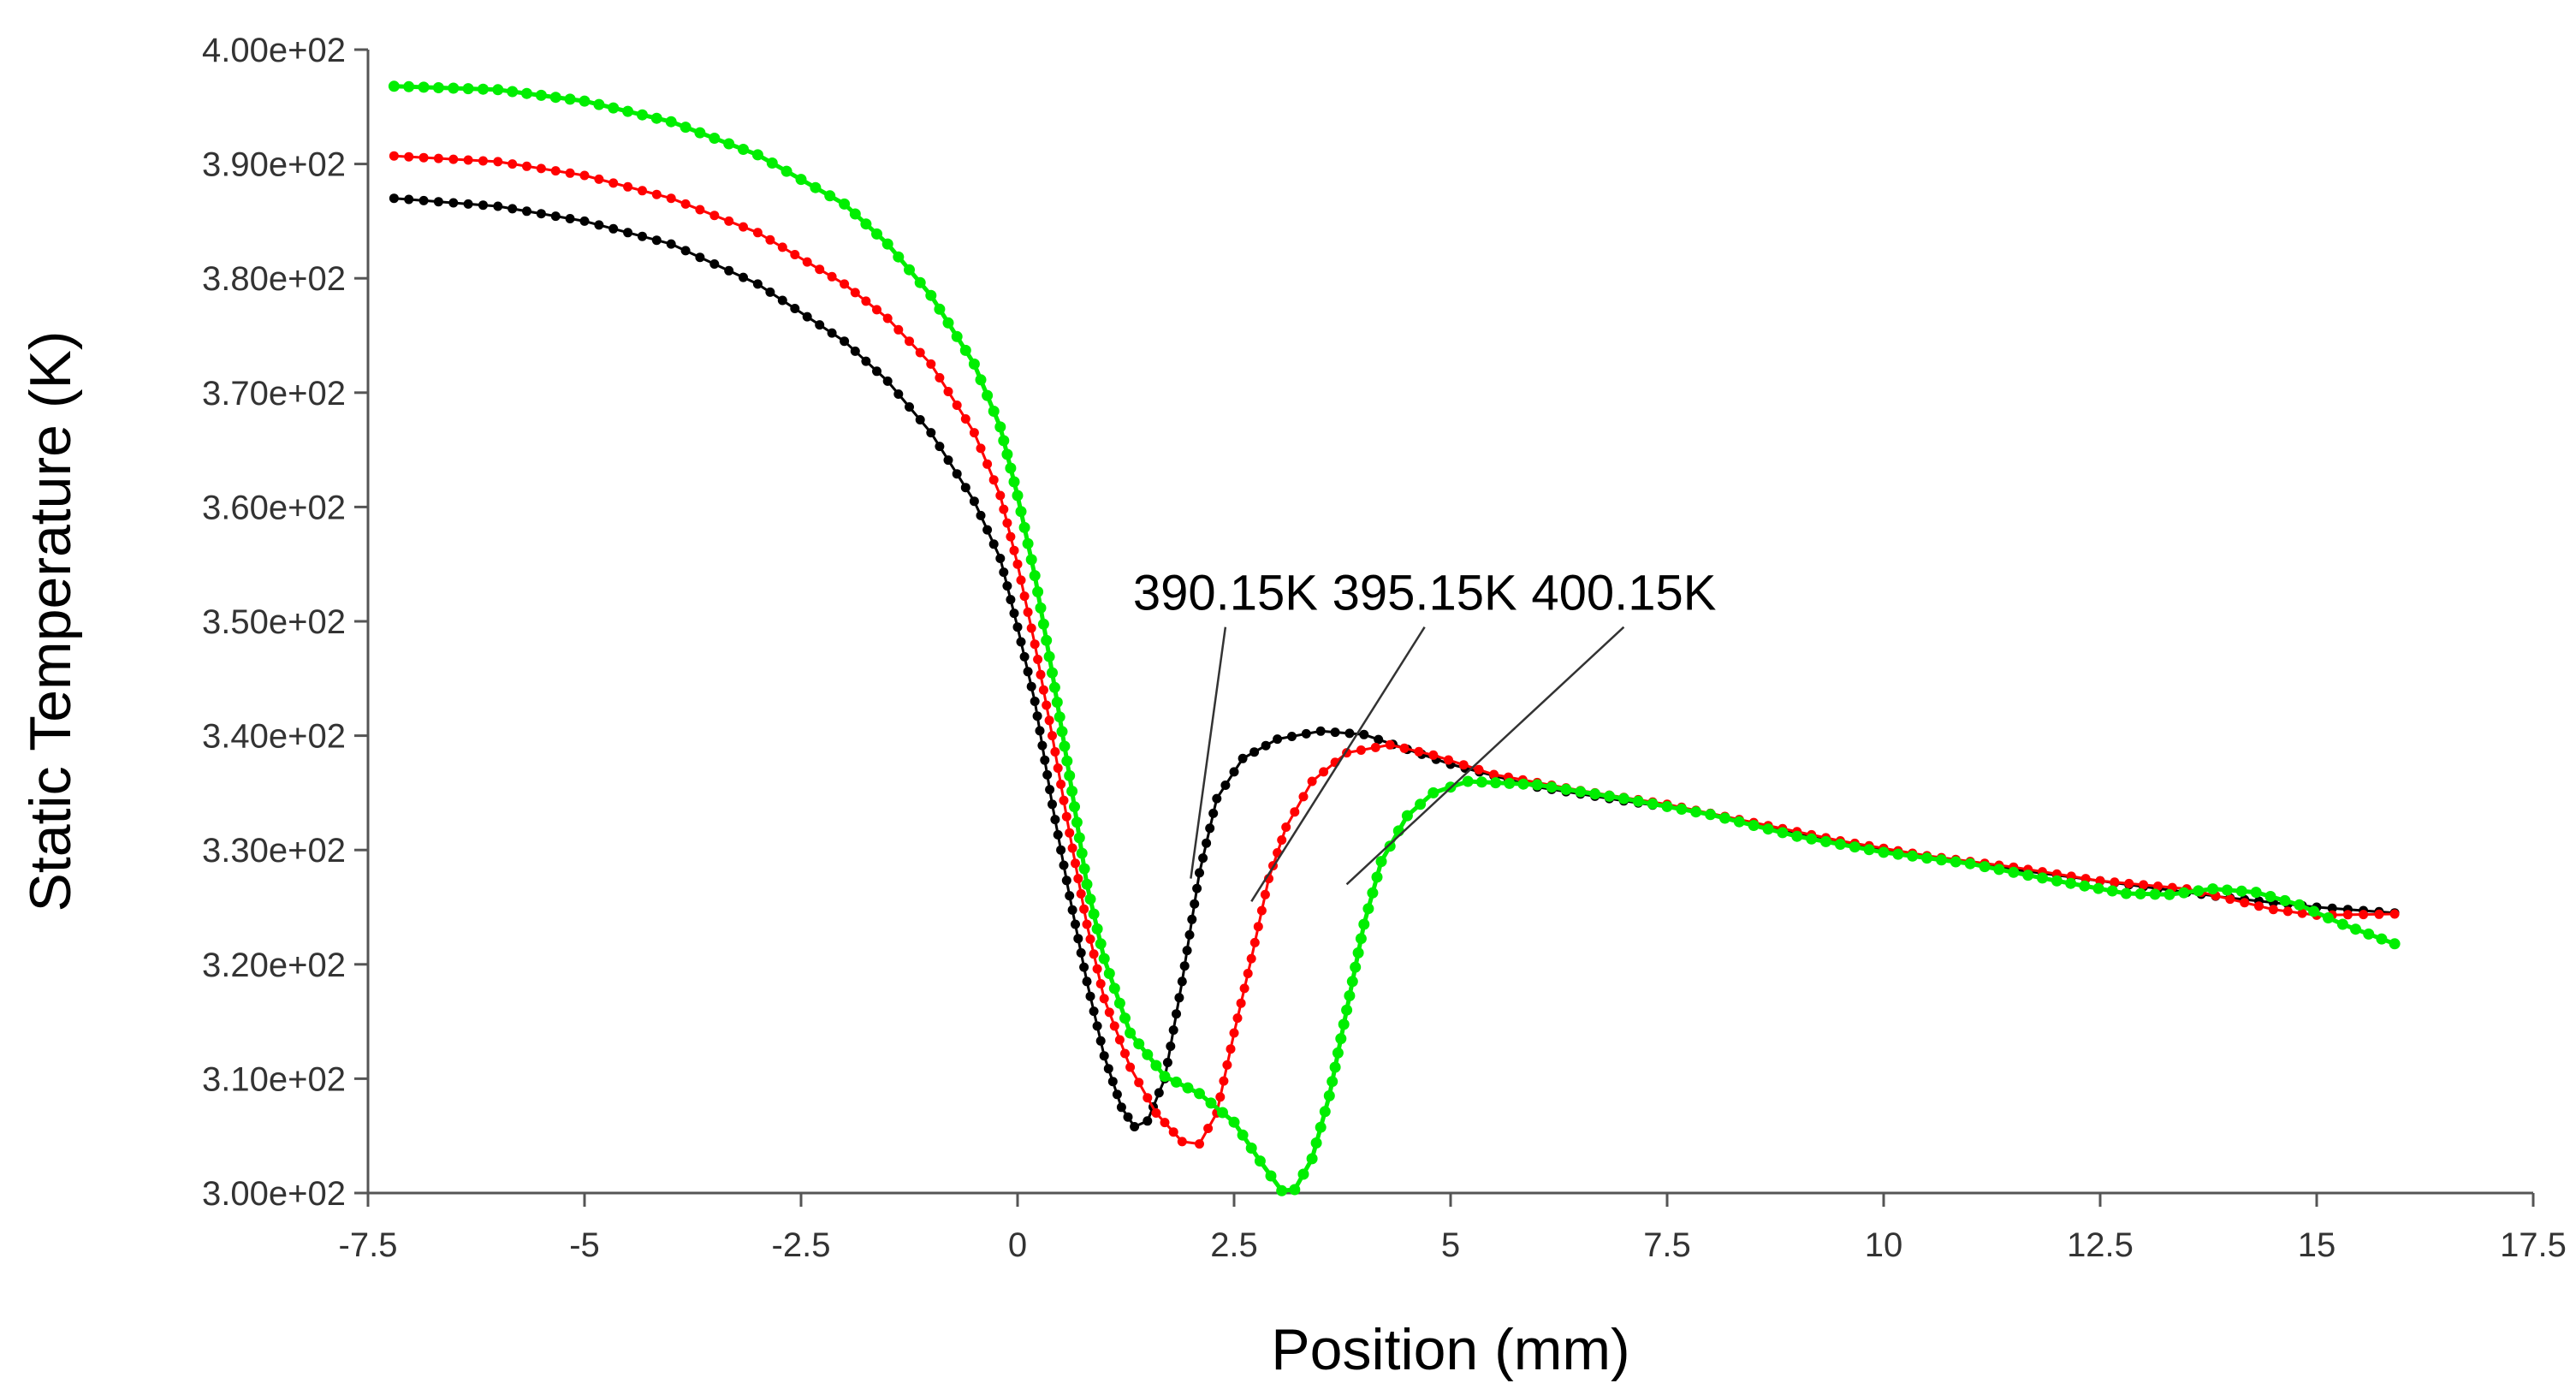 The height and width of the screenshot is (1395, 2576). What do you see at coordinates (274, 622) in the screenshot?
I see `y-tick-label: 3.50e+02` at bounding box center [274, 622].